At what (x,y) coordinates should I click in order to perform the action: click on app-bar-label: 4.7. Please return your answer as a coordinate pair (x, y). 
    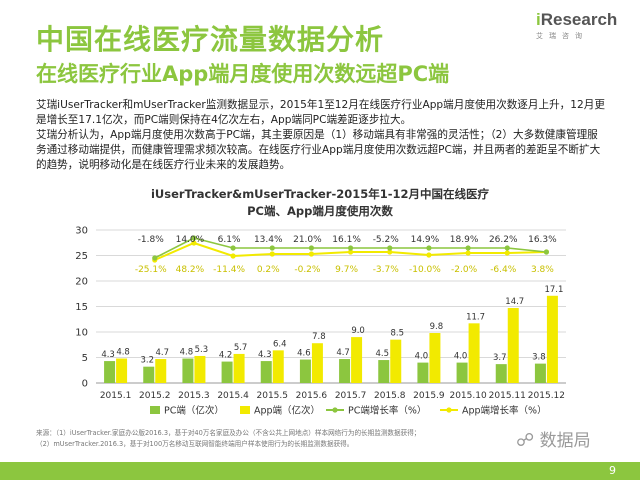
    Looking at the image, I should click on (162, 353).